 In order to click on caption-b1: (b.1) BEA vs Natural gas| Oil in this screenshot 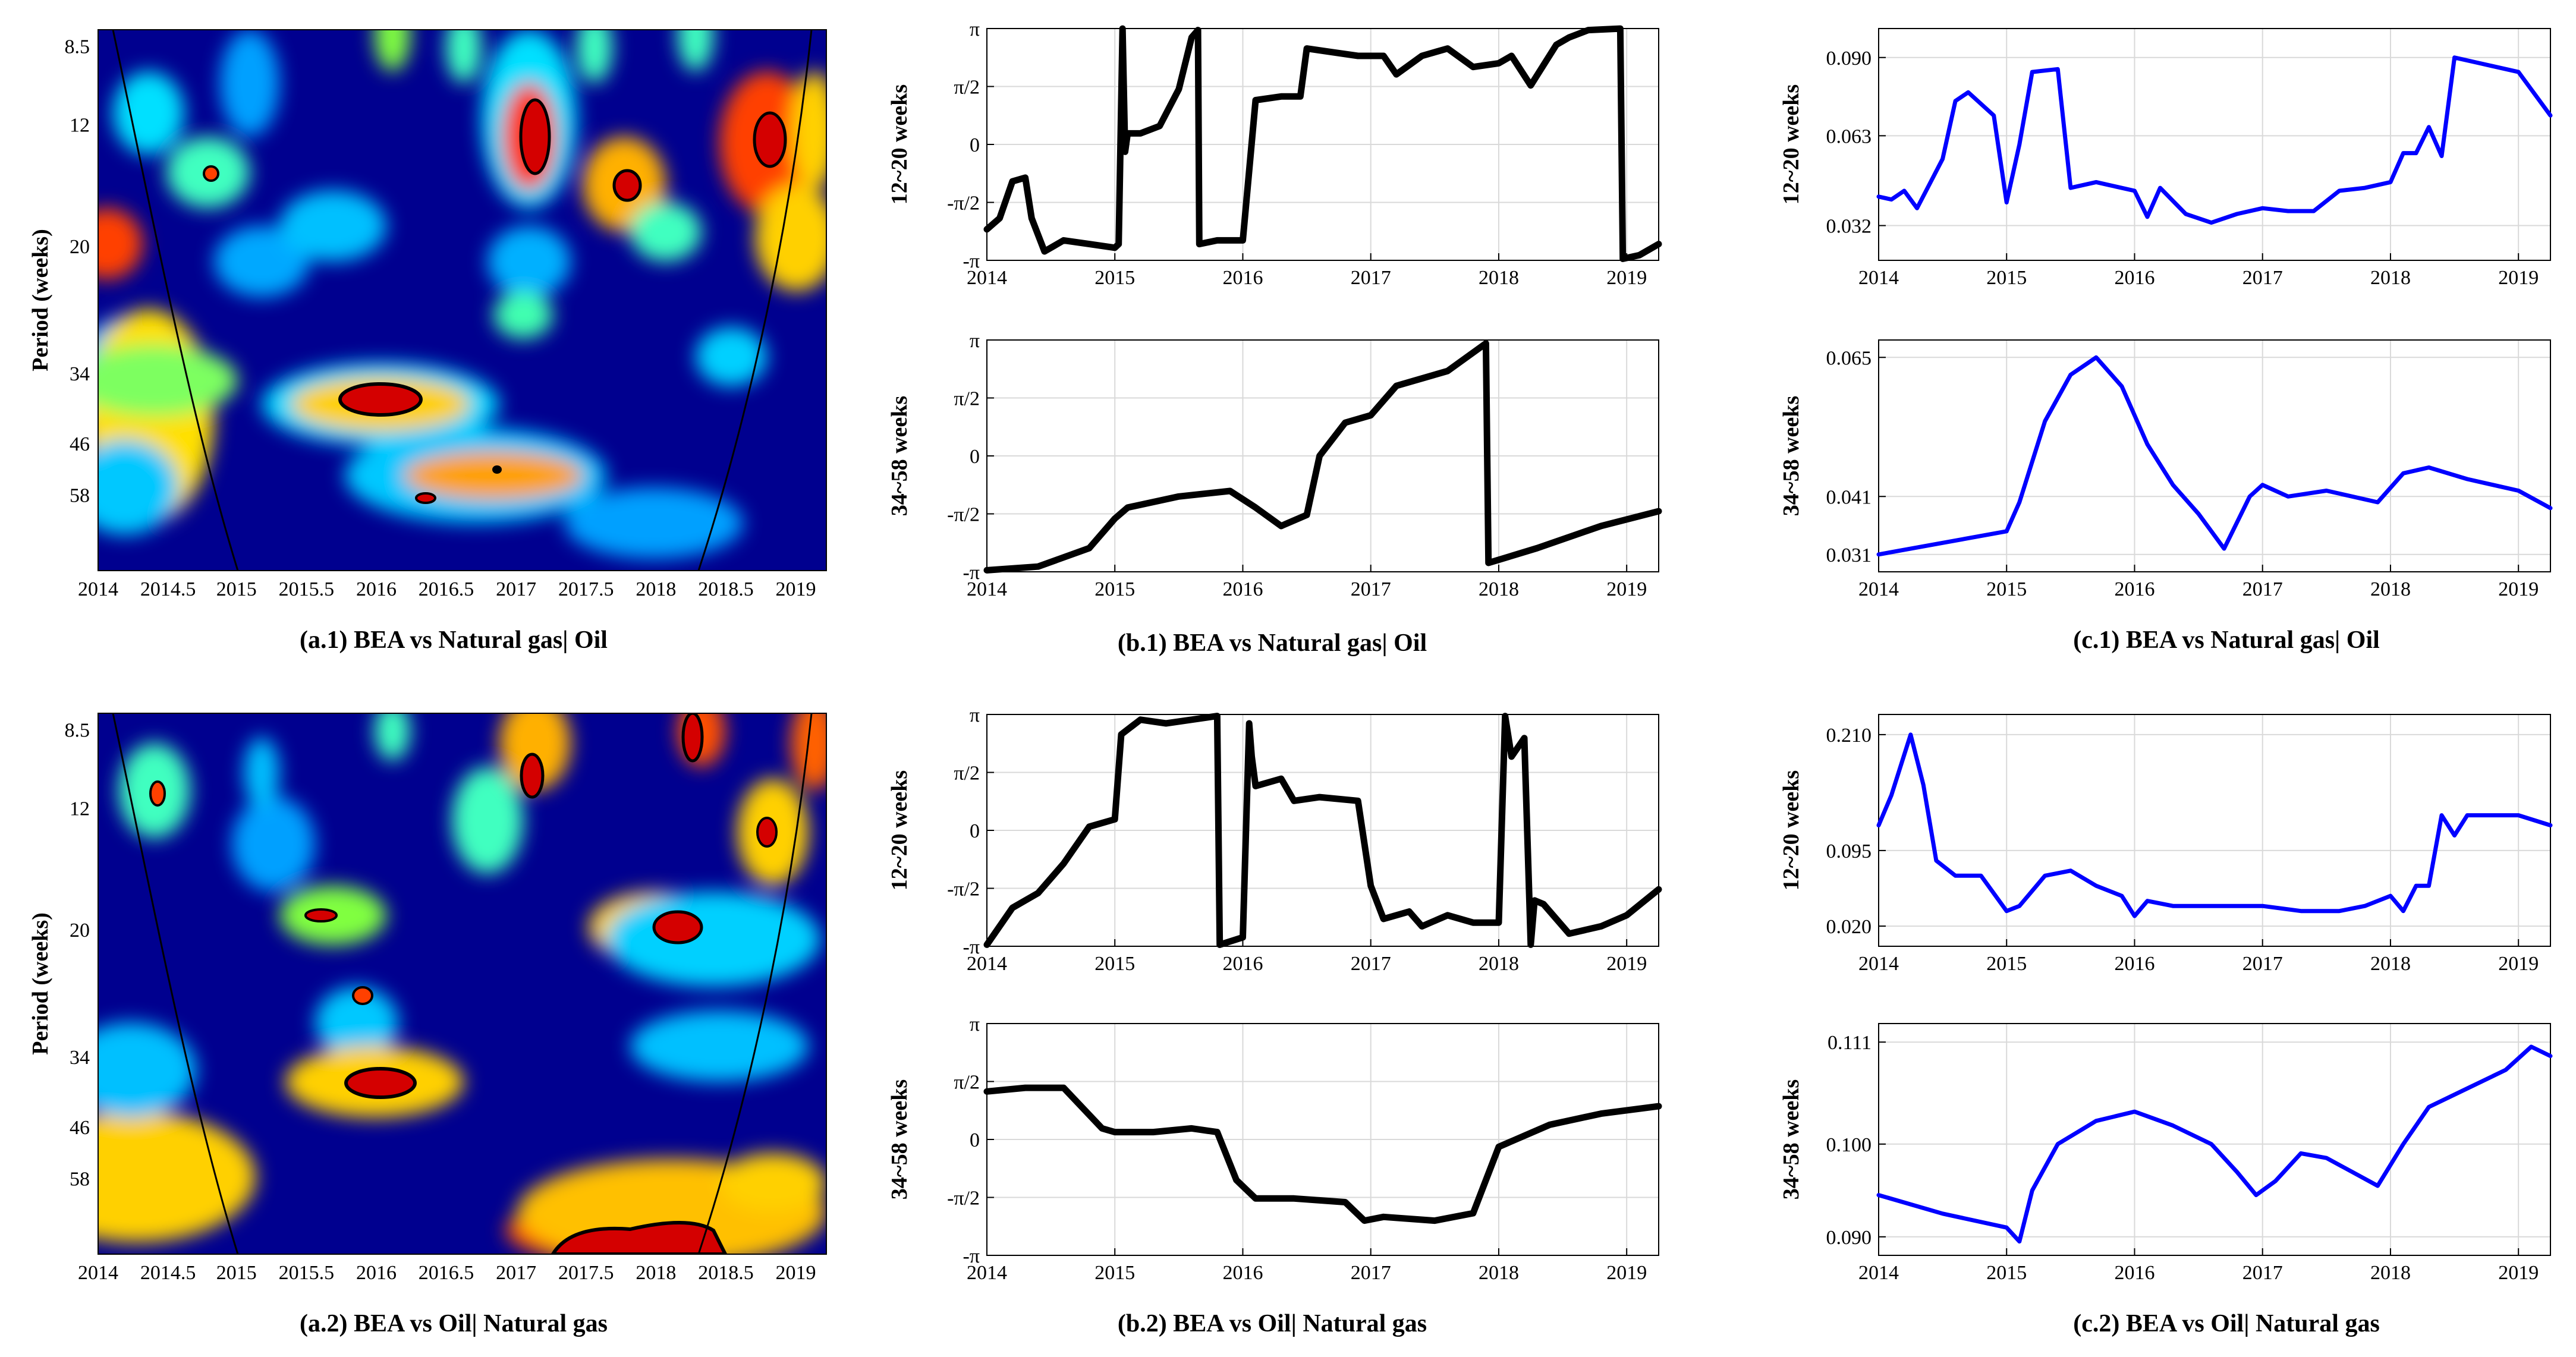, I will do `click(1272, 643)`.